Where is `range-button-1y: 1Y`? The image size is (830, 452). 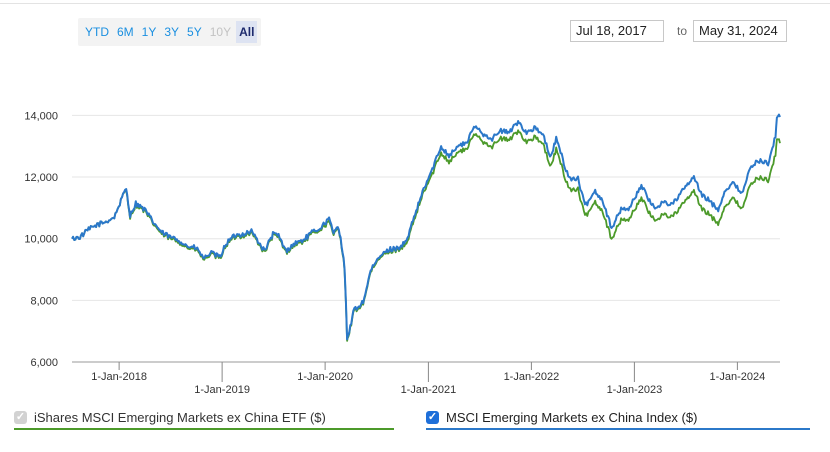
range-button-1y: 1Y is located at coordinates (149, 32).